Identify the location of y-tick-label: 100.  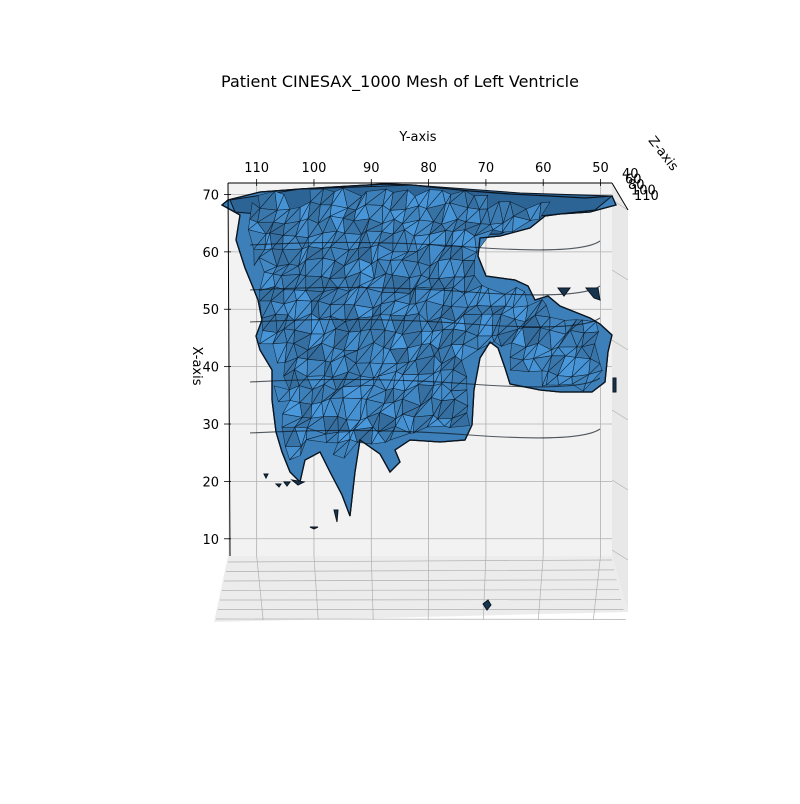
(314, 168).